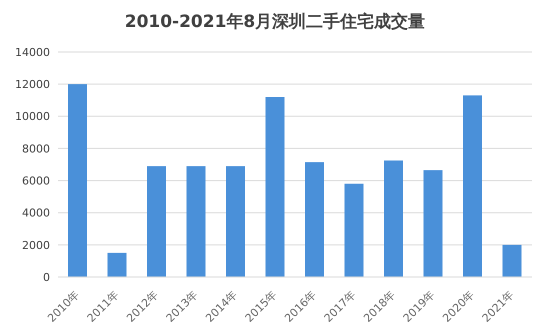 This screenshot has width=550, height=335. What do you see at coordinates (32, 117) in the screenshot?
I see `y-tick-label: 10000` at bounding box center [32, 117].